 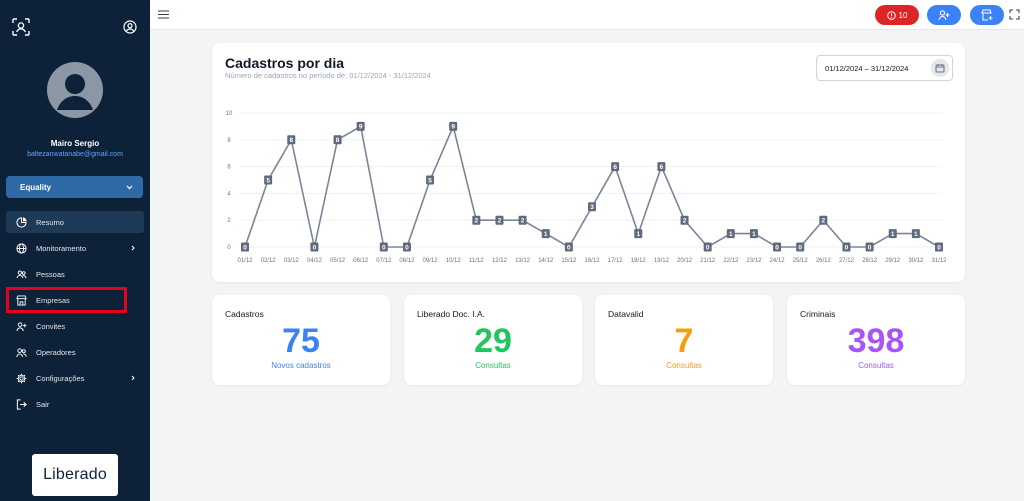 I want to click on x-tick-label: 11/12, so click(x=476, y=261).